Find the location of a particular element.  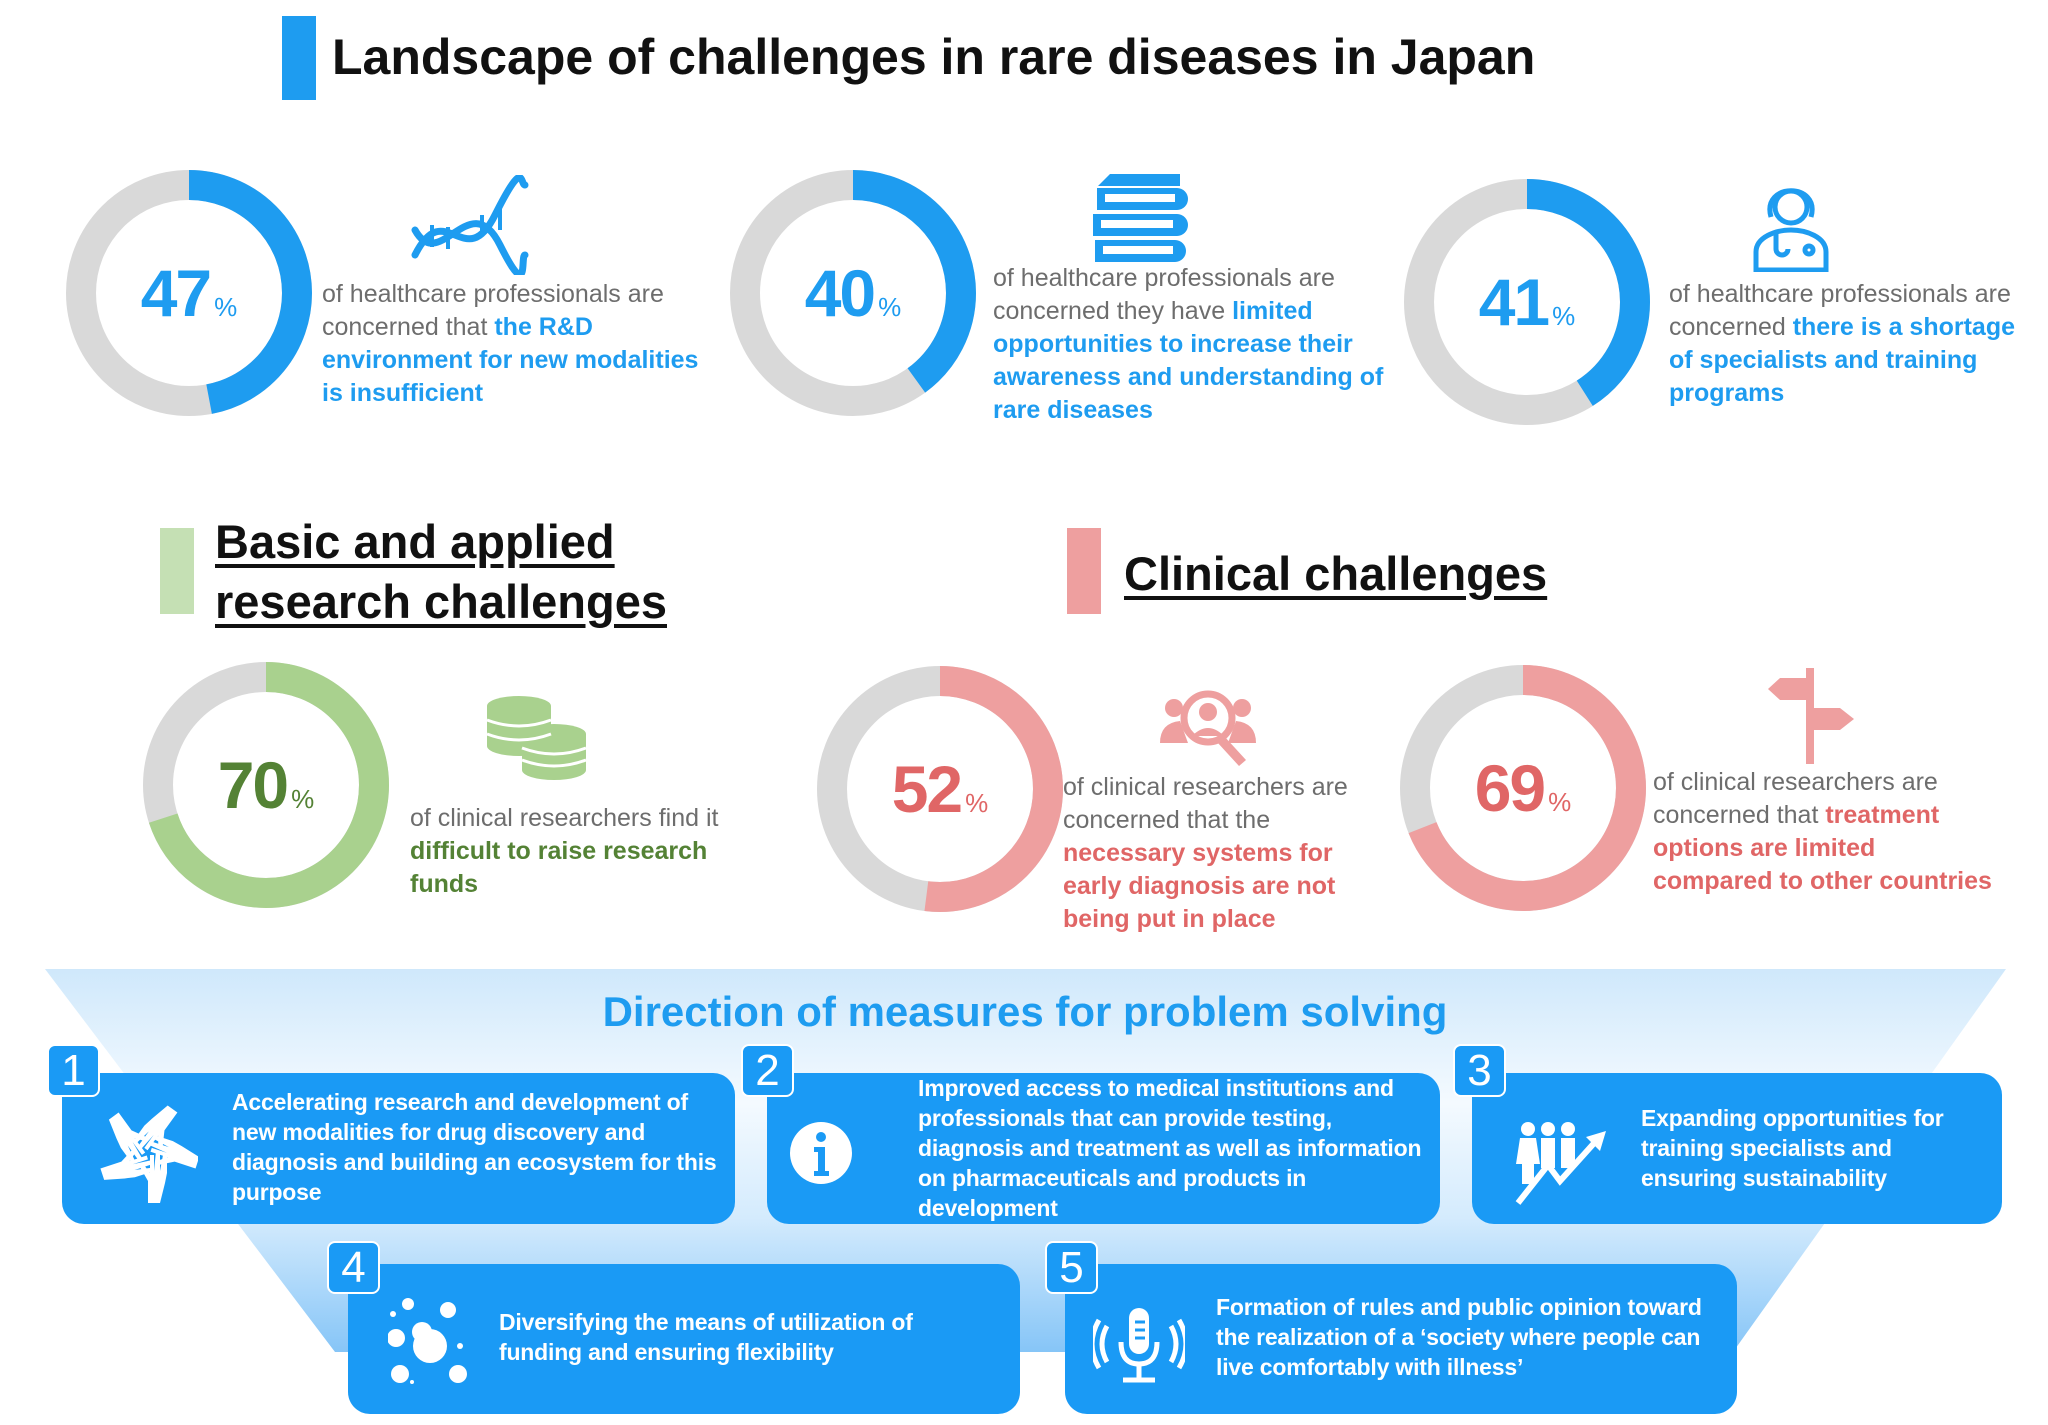

people-search-icon is located at coordinates (1208, 728).